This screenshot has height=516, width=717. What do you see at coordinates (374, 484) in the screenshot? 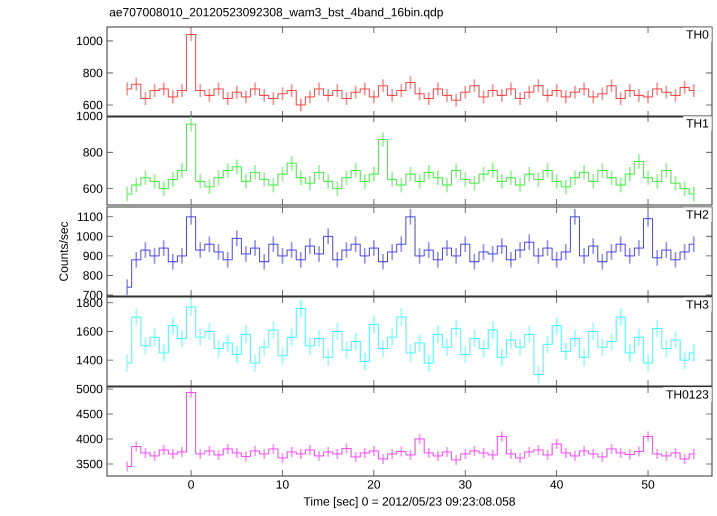
I see `x-tick-label: 20` at bounding box center [374, 484].